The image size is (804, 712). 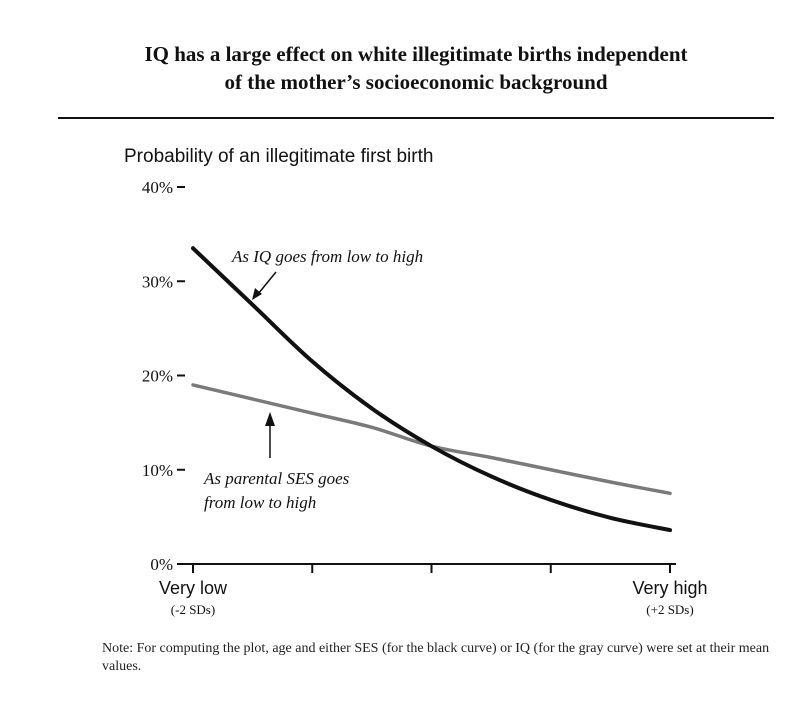 What do you see at coordinates (416, 82) in the screenshot?
I see `chart-title-line-2: of the mother’s socioeconomic background` at bounding box center [416, 82].